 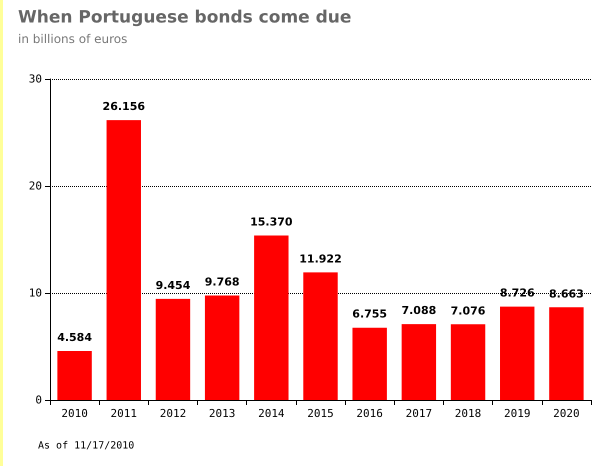 What do you see at coordinates (468, 311) in the screenshot?
I see `data-label: 7.076` at bounding box center [468, 311].